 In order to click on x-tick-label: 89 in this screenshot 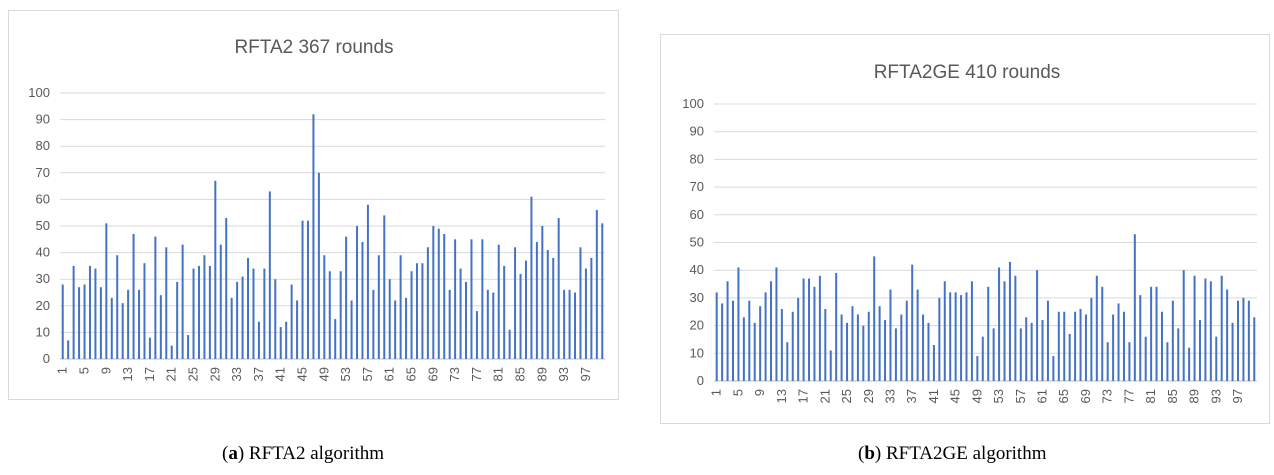, I will do `click(541, 374)`.